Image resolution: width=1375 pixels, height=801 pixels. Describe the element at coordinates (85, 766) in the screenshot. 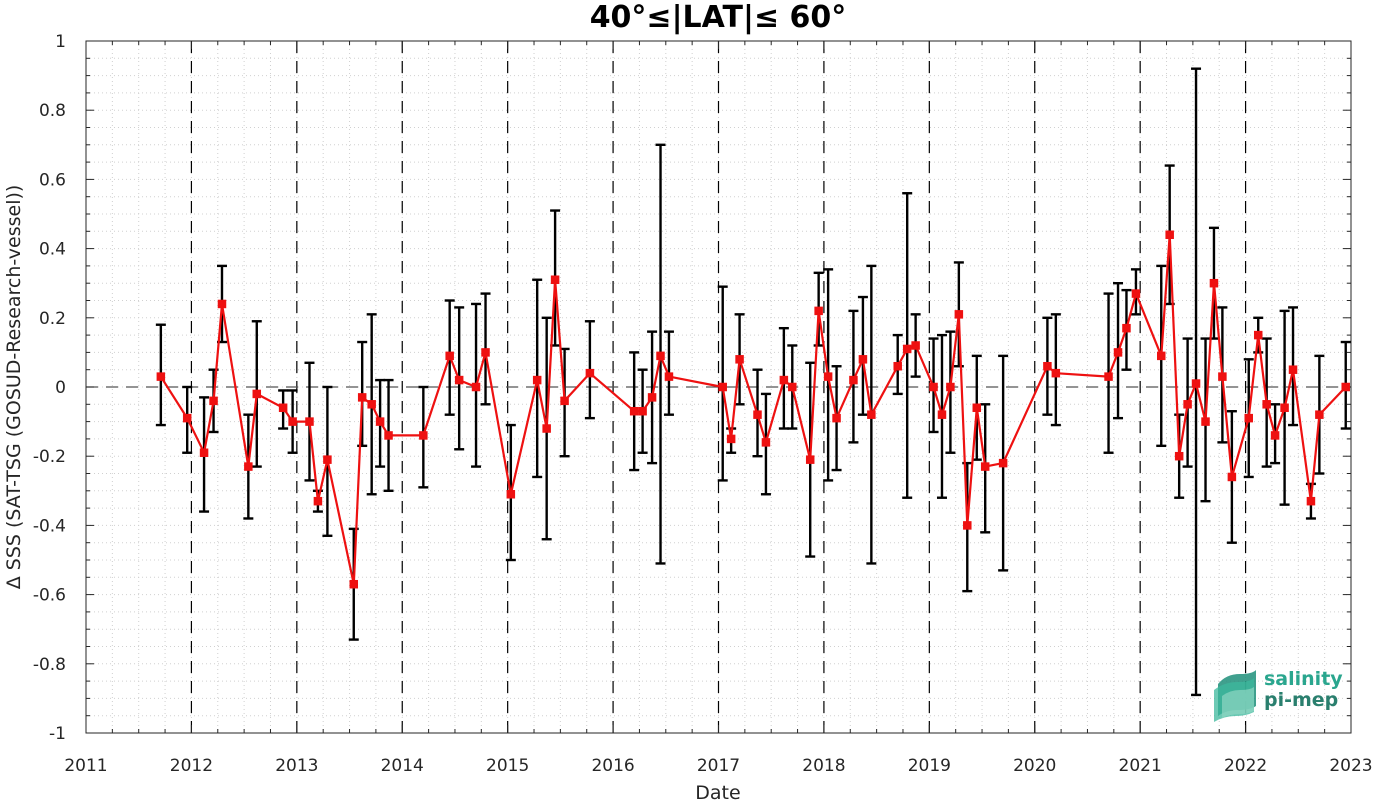

I see `x-tick-label: 2011` at that location.